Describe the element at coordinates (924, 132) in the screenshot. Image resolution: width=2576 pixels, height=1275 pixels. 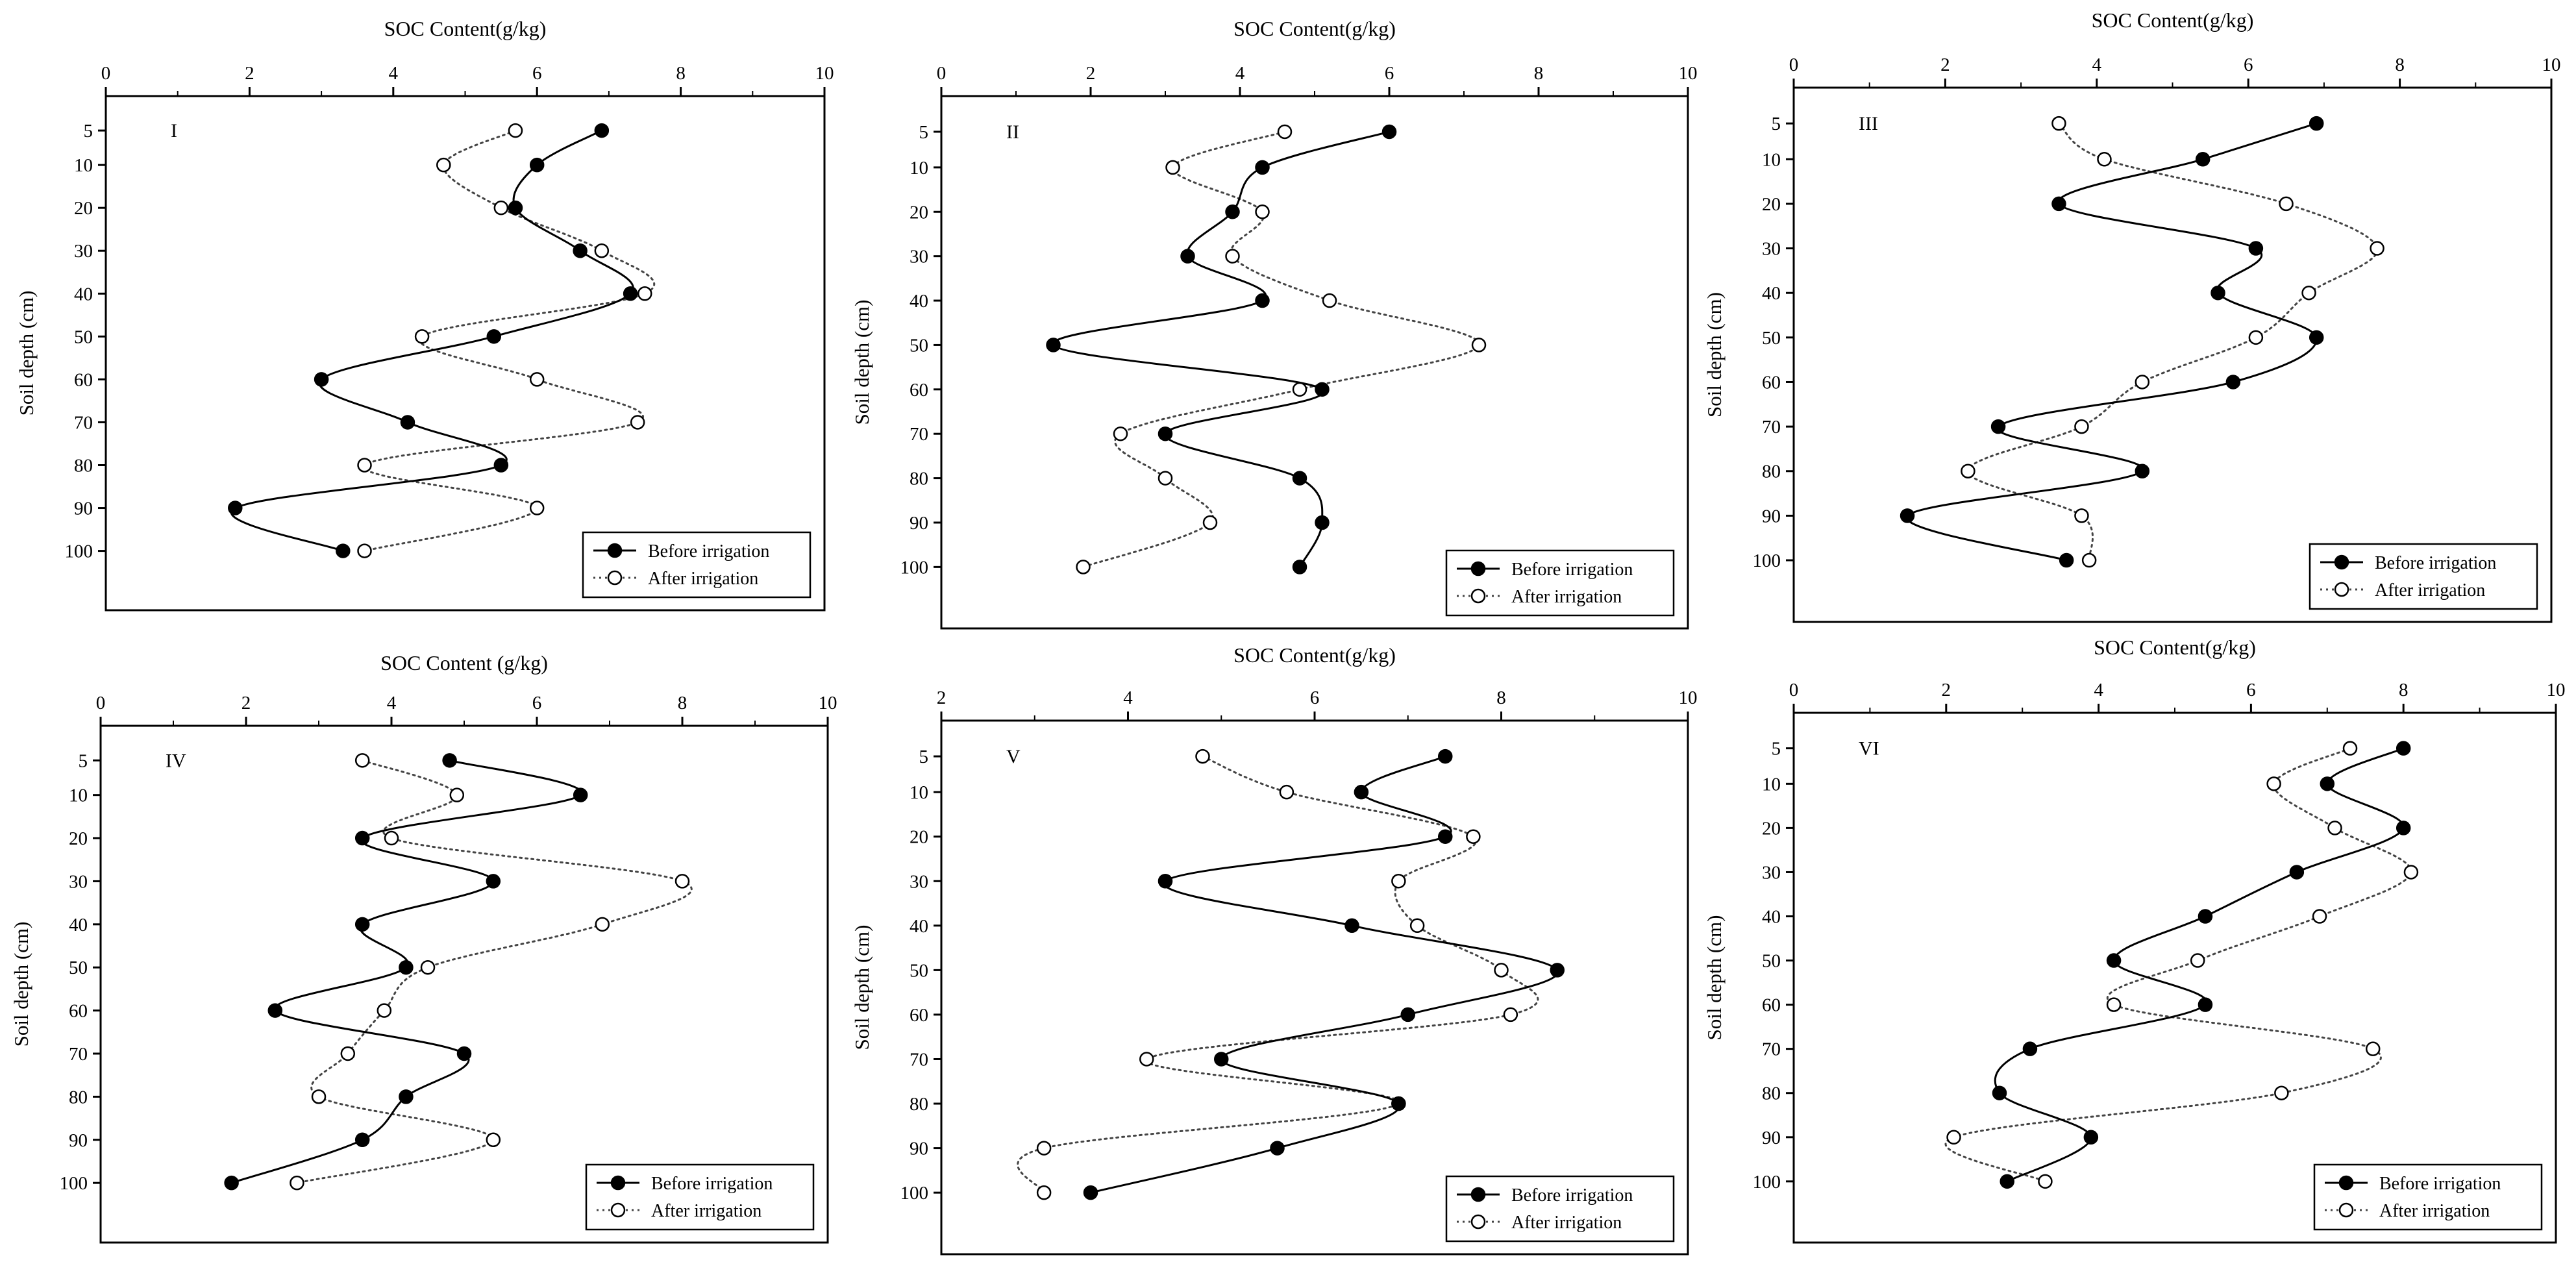
I see `y-tick-label: 5` at that location.